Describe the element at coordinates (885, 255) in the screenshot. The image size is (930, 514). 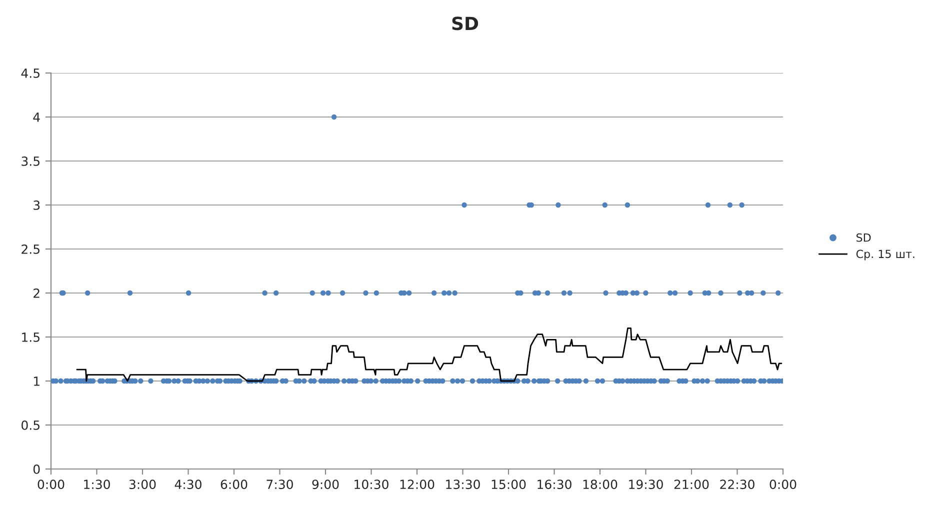
I see `legend-label: Ср. 15 шт.` at that location.